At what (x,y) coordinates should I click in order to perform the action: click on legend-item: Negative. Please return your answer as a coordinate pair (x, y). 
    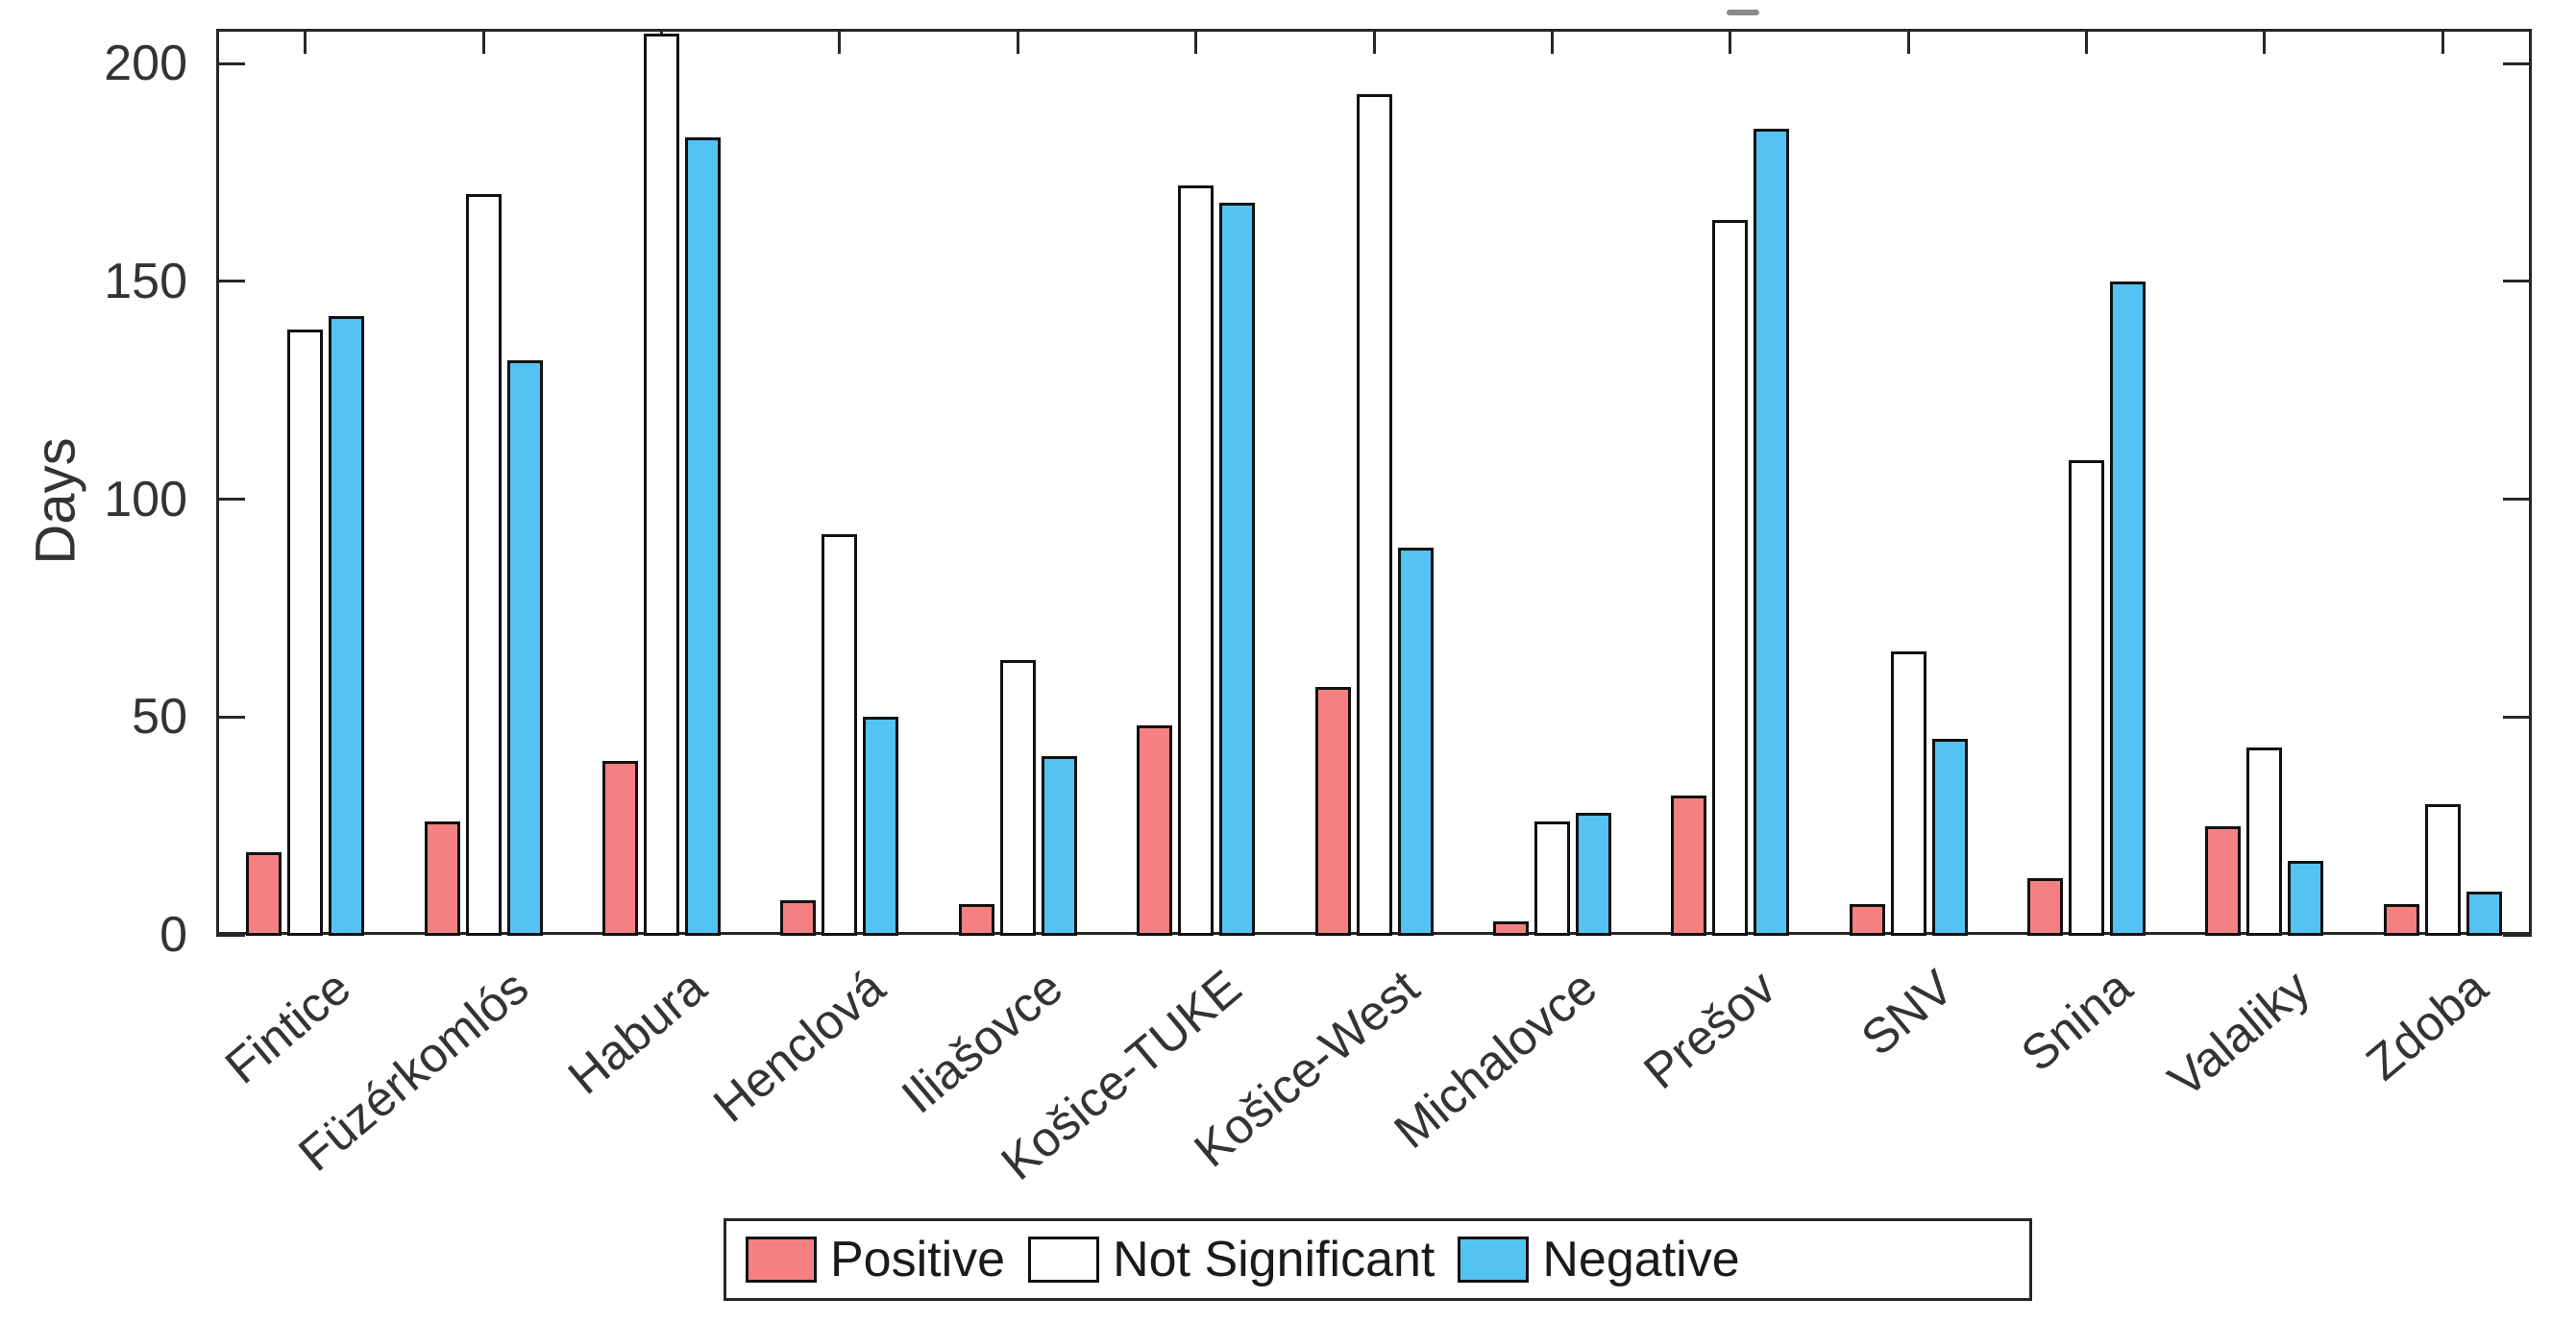
    Looking at the image, I should click on (1599, 1260).